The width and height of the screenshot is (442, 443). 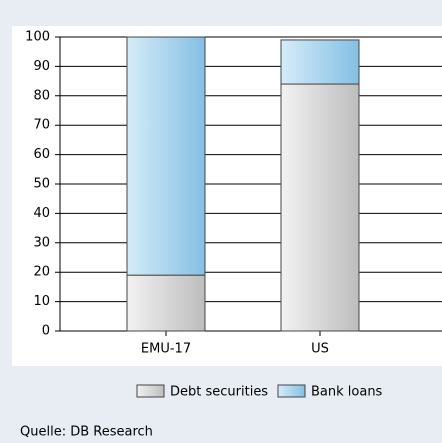 What do you see at coordinates (86, 432) in the screenshot?
I see `source: Quelle: DB Research` at bounding box center [86, 432].